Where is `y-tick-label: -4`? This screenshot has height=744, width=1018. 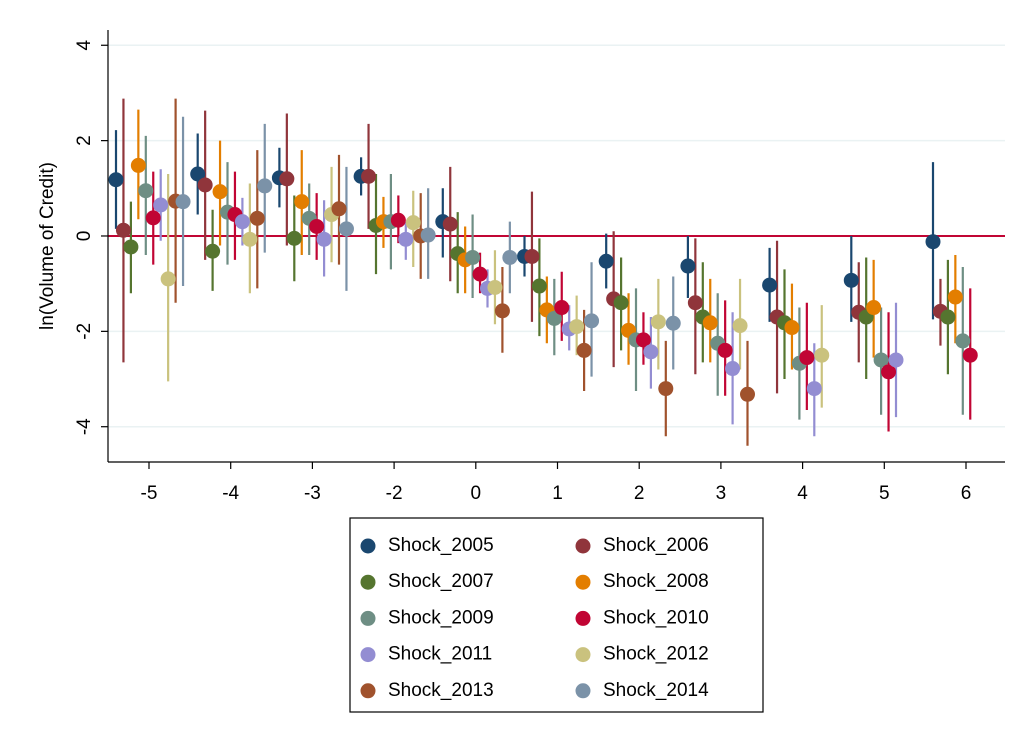
y-tick-label: -4 is located at coordinates (84, 426).